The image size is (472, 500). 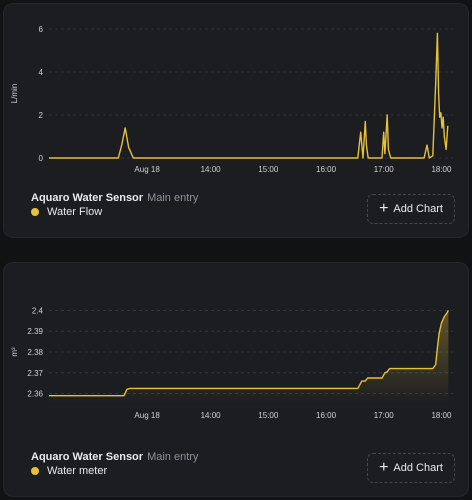 What do you see at coordinates (35, 394) in the screenshot?
I see `y-tick-label: 2.36` at bounding box center [35, 394].